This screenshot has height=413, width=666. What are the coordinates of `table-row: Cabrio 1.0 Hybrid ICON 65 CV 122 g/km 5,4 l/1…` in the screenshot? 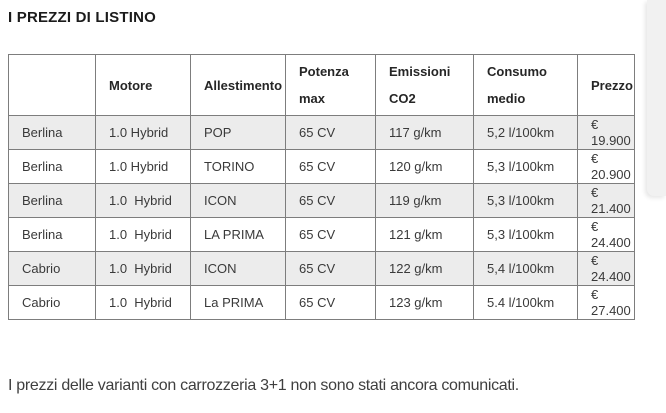 It's located at (321, 268).